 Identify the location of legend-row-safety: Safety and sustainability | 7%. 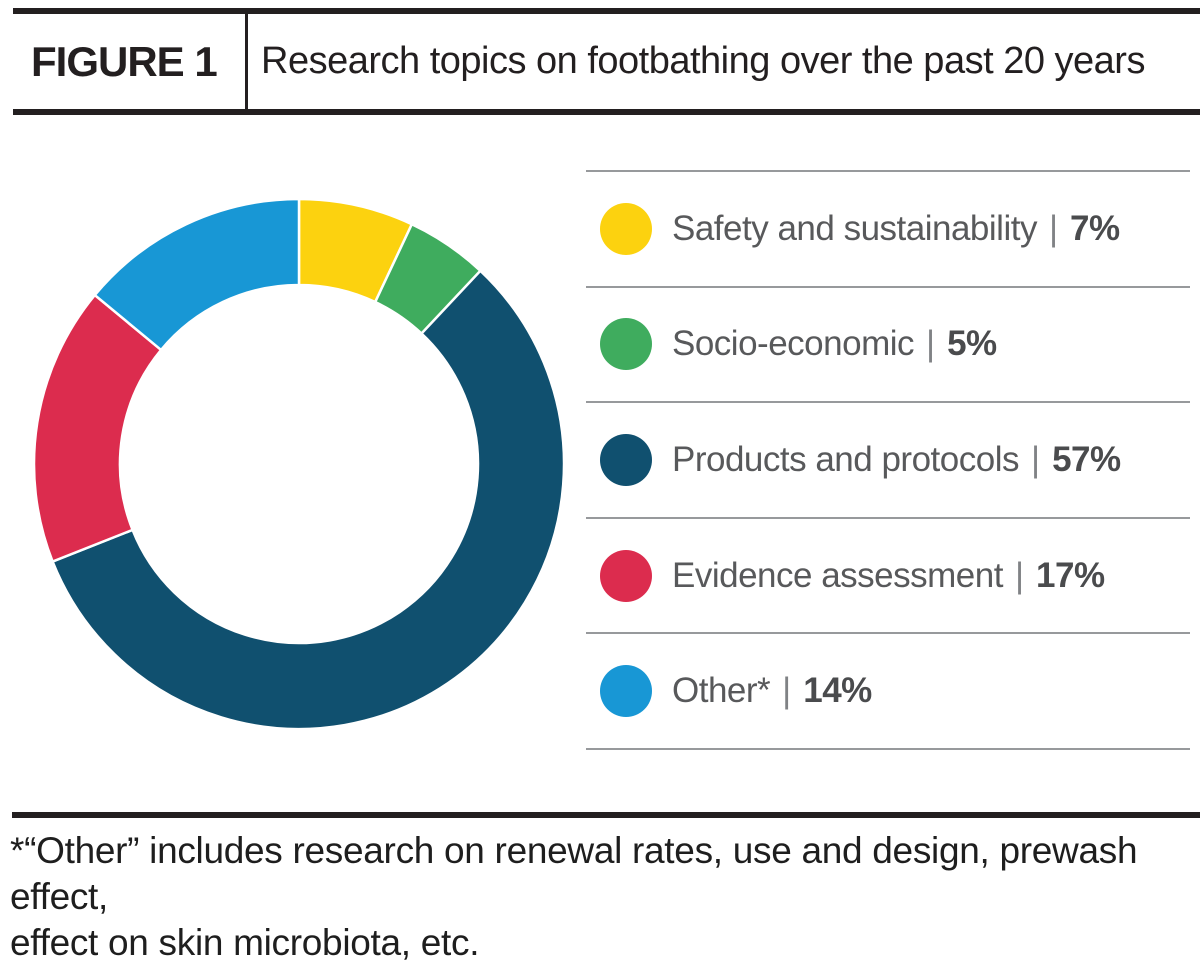
(888, 228).